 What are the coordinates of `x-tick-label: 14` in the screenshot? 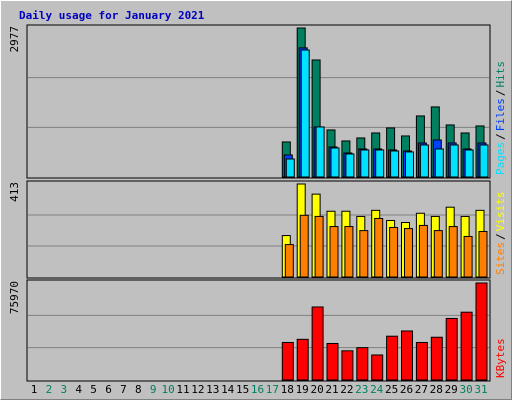 It's located at (228, 389).